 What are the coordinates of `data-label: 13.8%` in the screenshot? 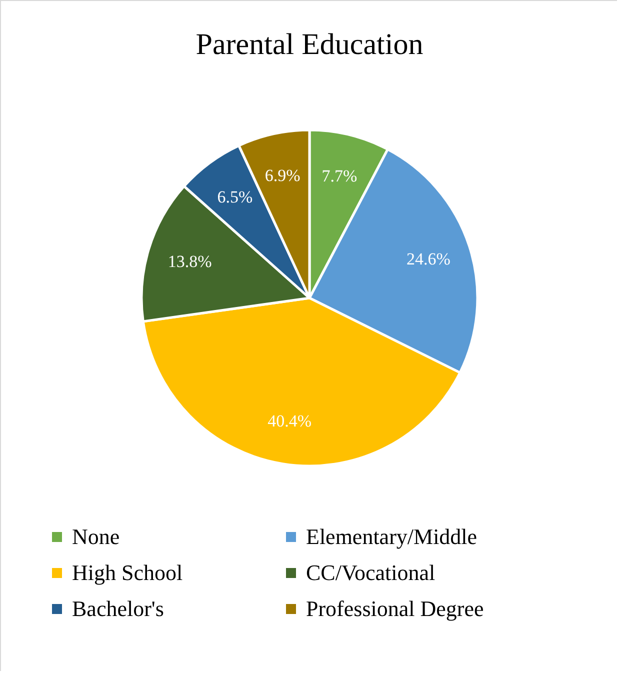 It's located at (190, 261).